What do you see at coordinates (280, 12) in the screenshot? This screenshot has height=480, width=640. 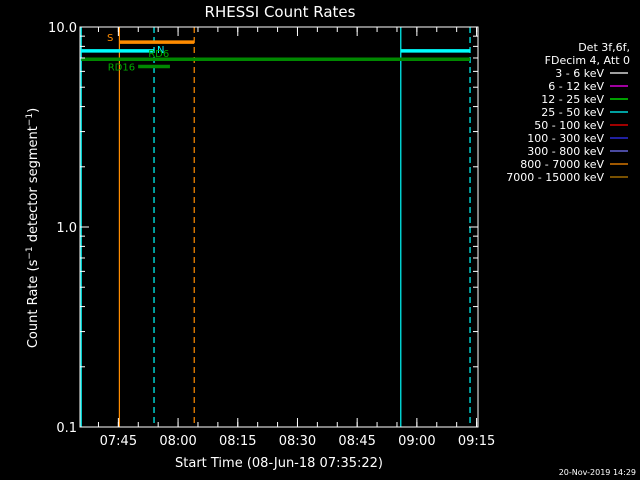 I see `chart-title: RHESSI Count Rates` at bounding box center [280, 12].